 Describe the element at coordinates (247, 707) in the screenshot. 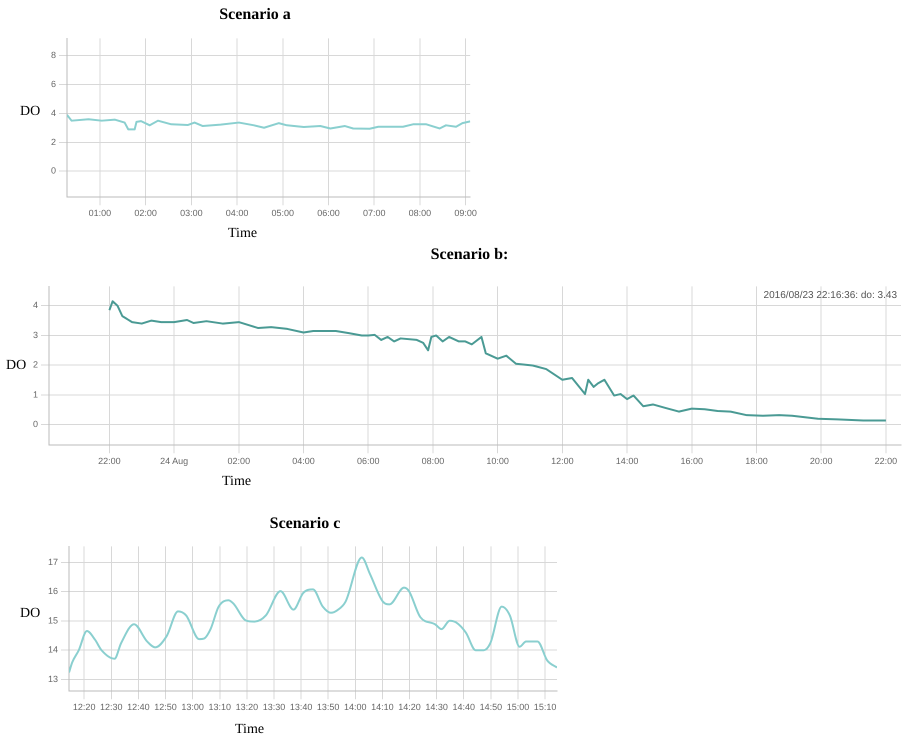

I see `x-tick-label: 13:20` at that location.